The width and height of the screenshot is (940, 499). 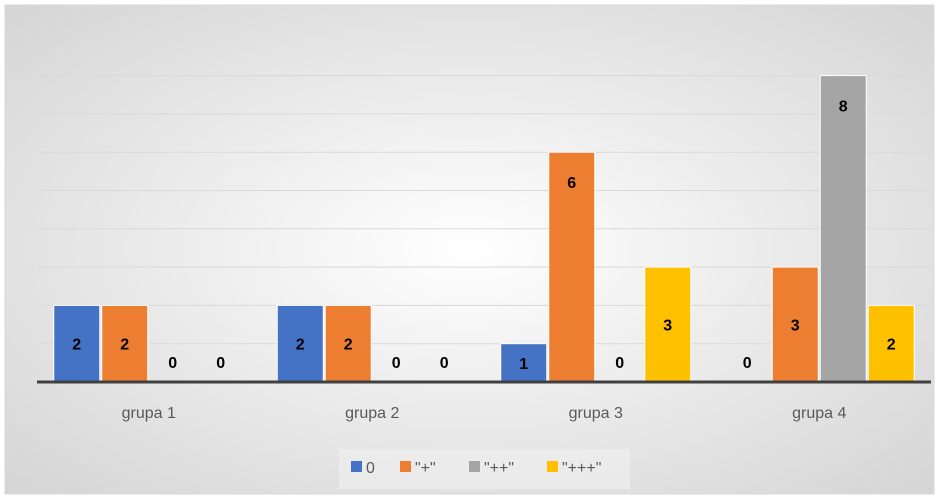 What do you see at coordinates (819, 413) in the screenshot?
I see `category-label: grupa 4` at bounding box center [819, 413].